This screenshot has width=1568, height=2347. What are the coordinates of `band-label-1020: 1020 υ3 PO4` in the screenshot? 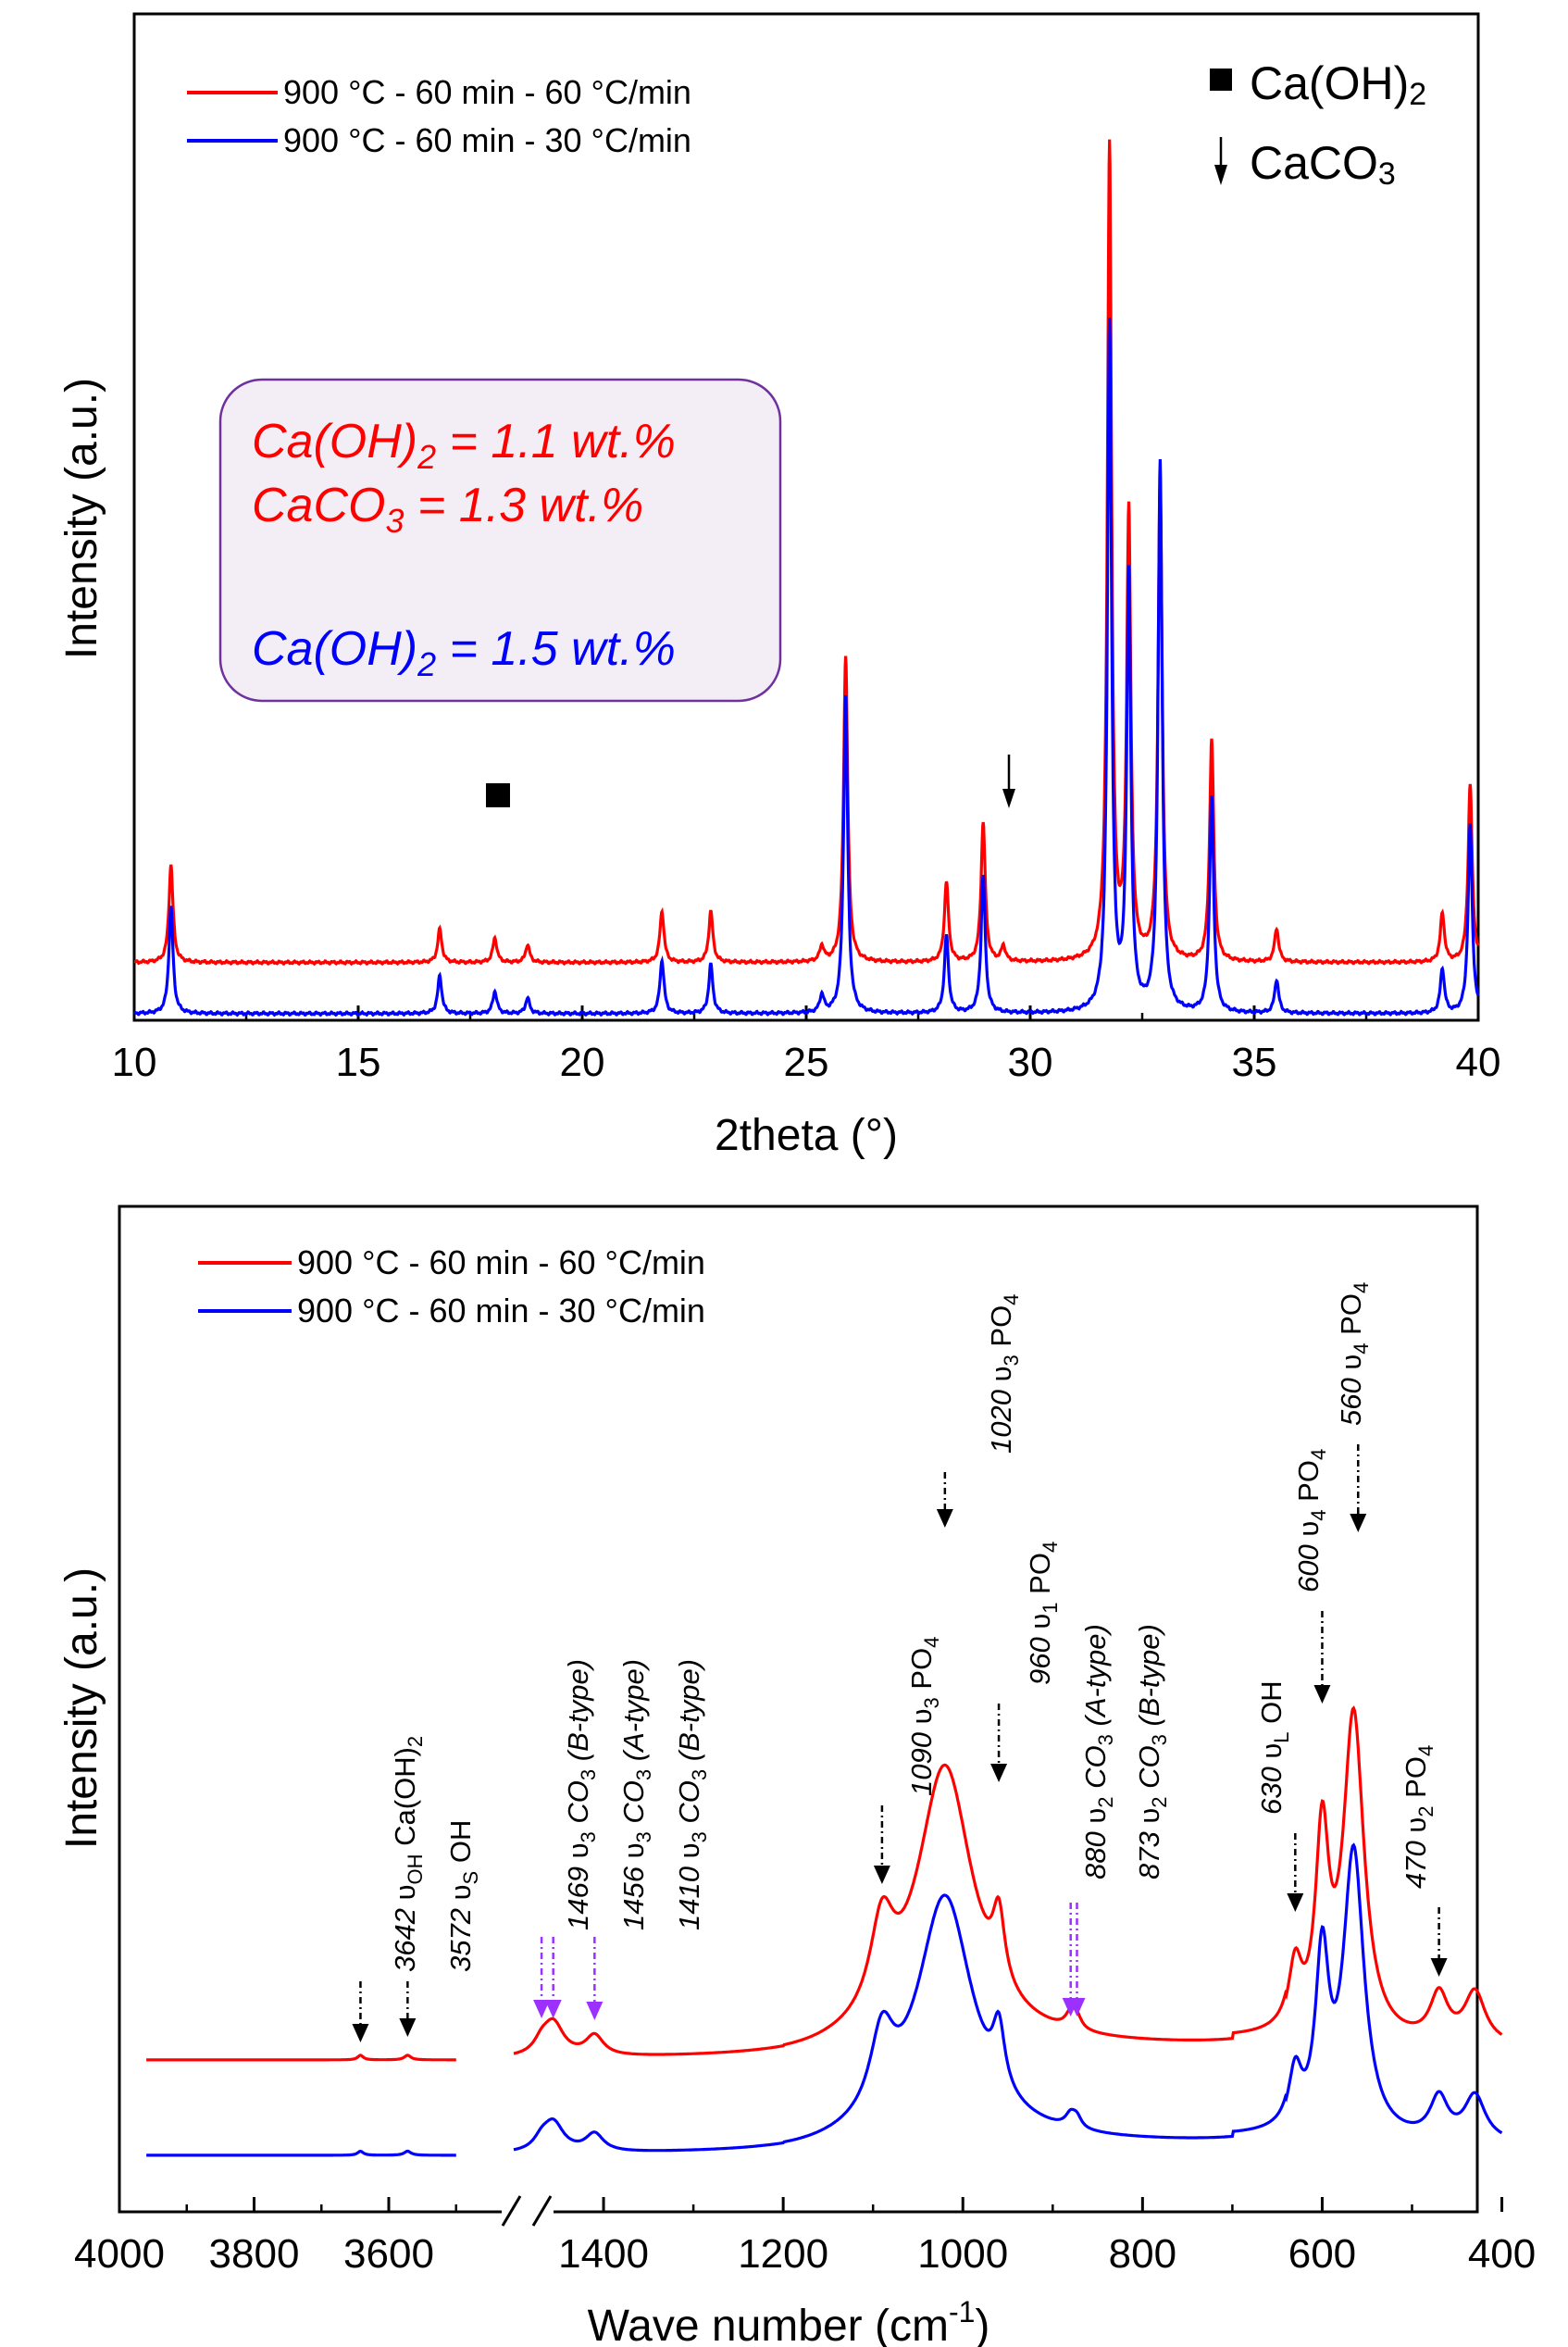 It's located at (1004, 1374).